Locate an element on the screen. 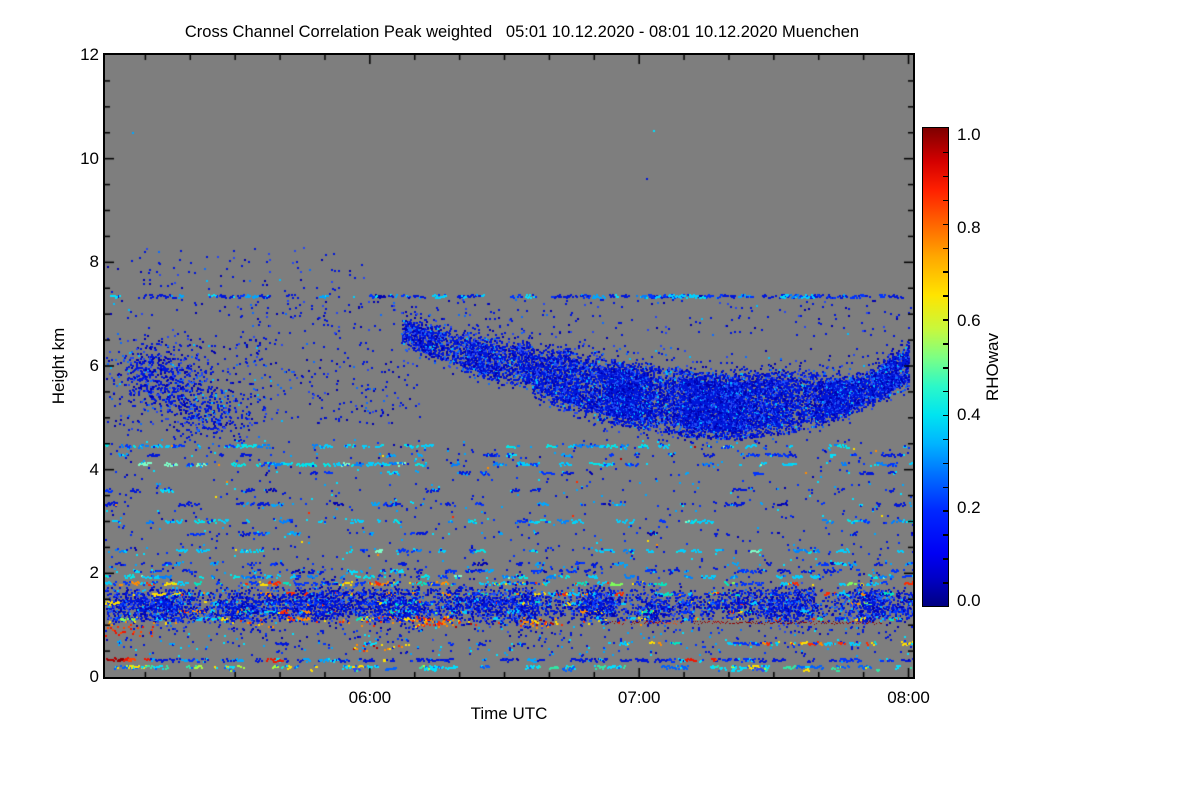  colorbar-tick-label: 1.0 is located at coordinates (969, 134).